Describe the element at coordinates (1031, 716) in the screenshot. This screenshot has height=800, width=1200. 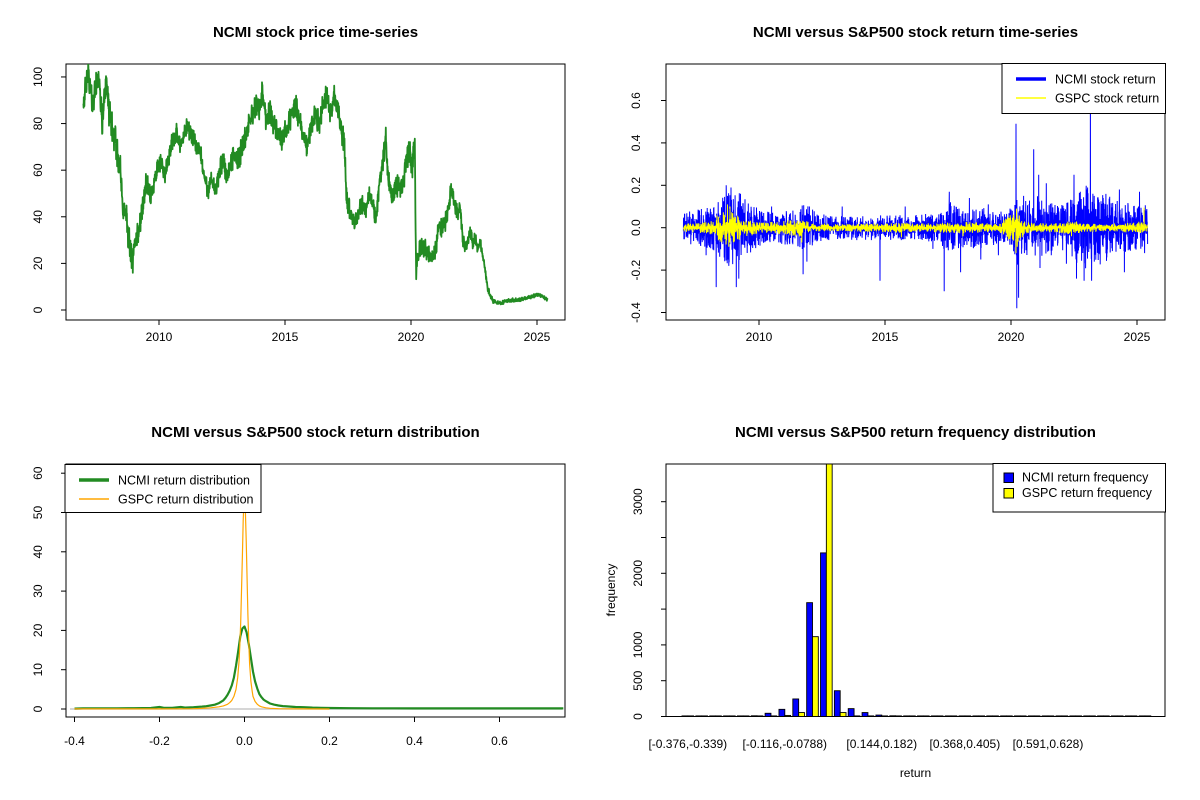
I see `bar-ncmi-bin25` at that location.